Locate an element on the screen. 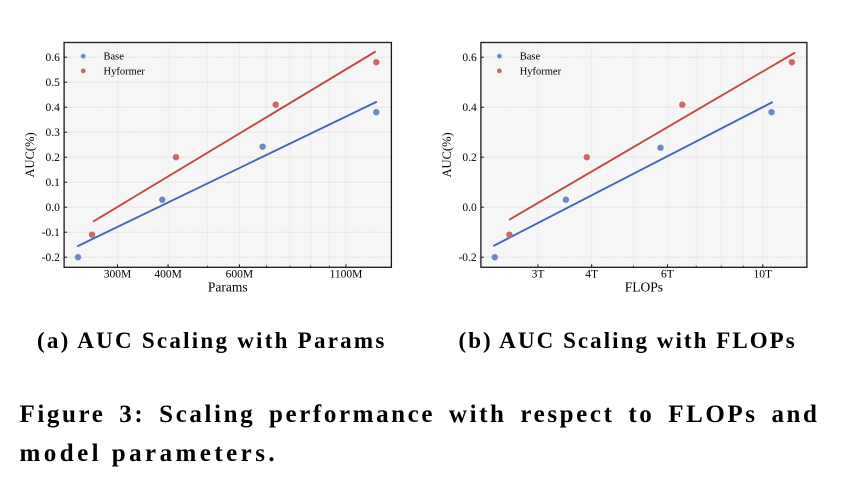  svg-text: 0.1 is located at coordinates (53, 183).